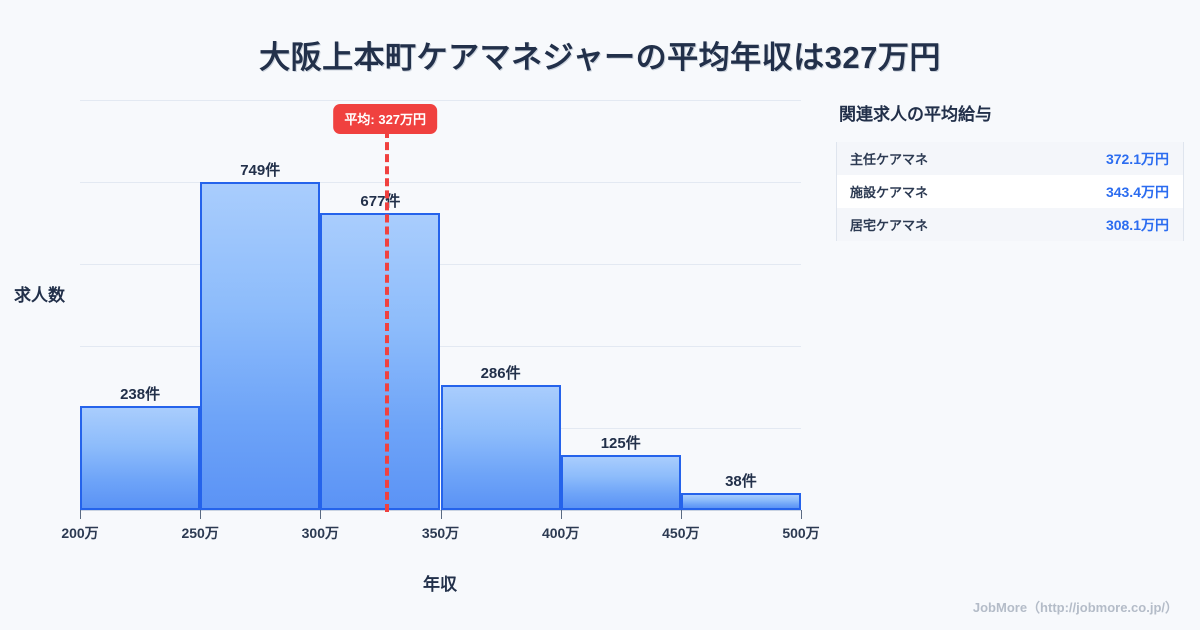 The width and height of the screenshot is (1200, 630). What do you see at coordinates (560, 533) in the screenshot?
I see `x-tick-label: 400万` at bounding box center [560, 533].